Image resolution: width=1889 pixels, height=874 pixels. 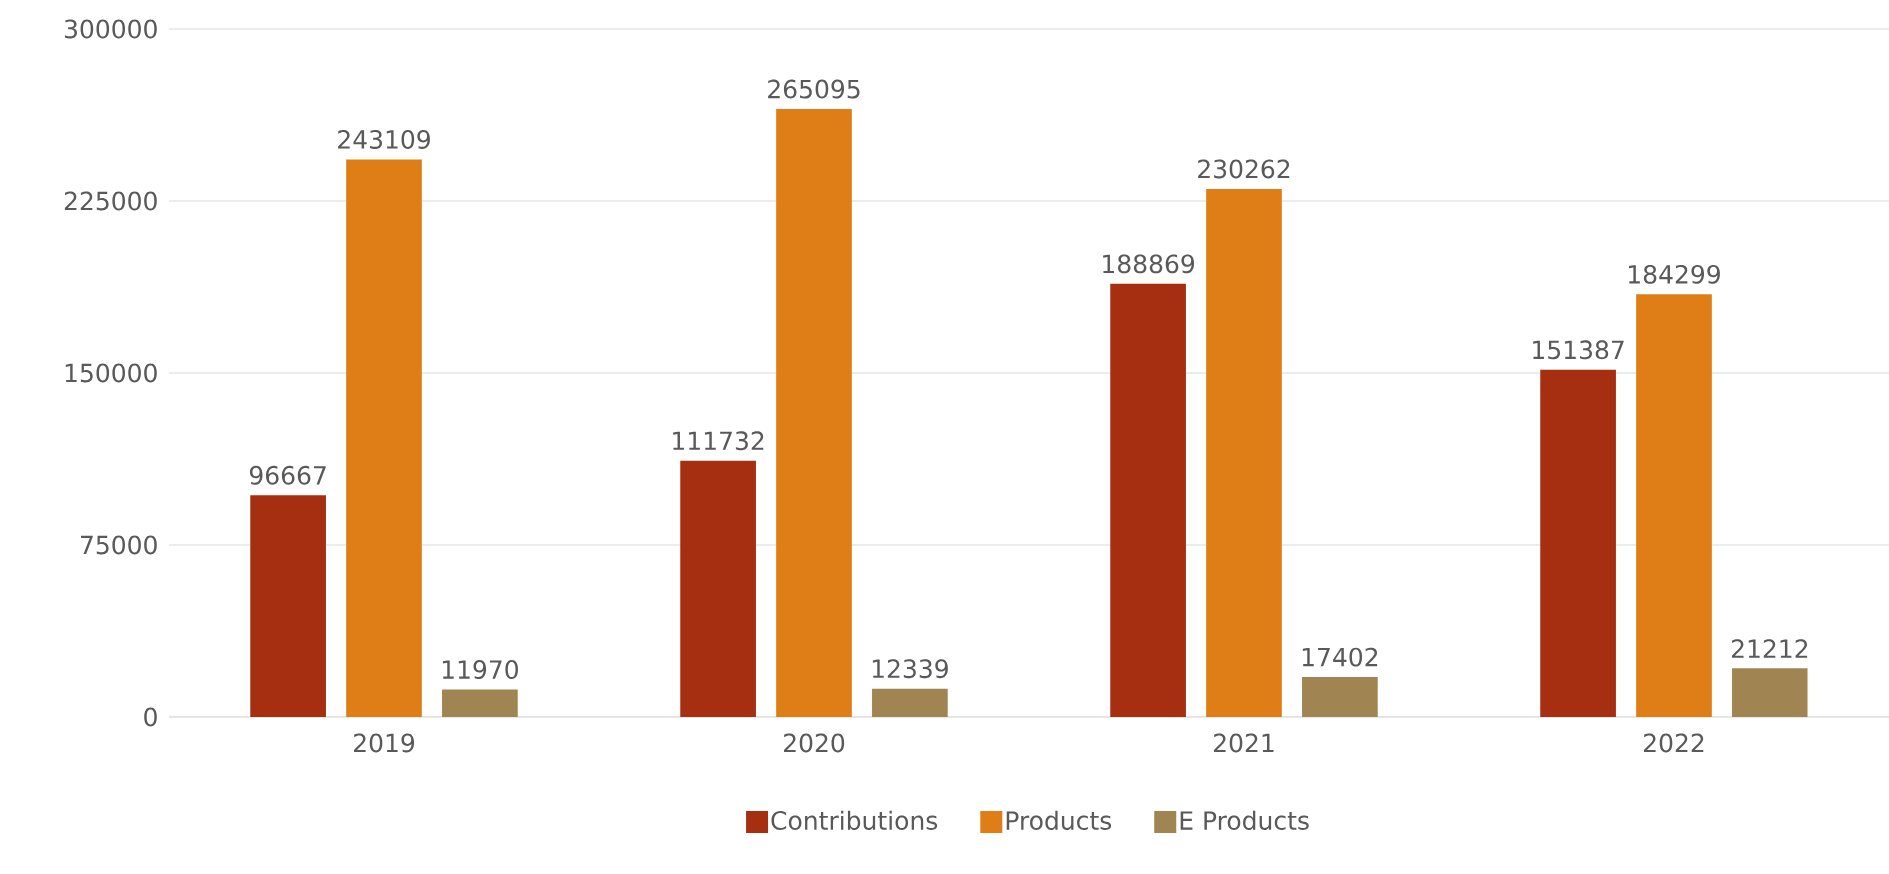 I want to click on data-label: 11970, so click(x=480, y=670).